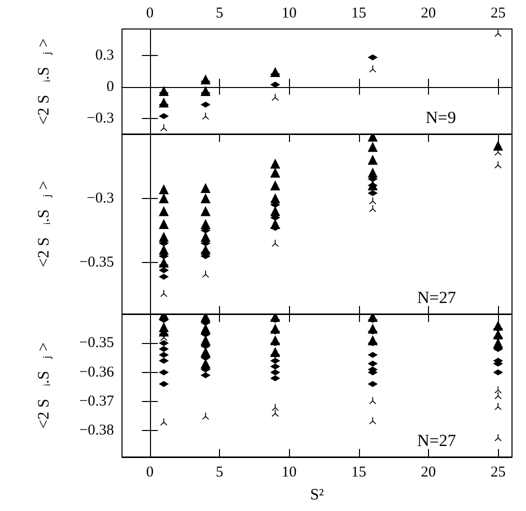  I want to click on annotation: N=9, so click(441, 117).